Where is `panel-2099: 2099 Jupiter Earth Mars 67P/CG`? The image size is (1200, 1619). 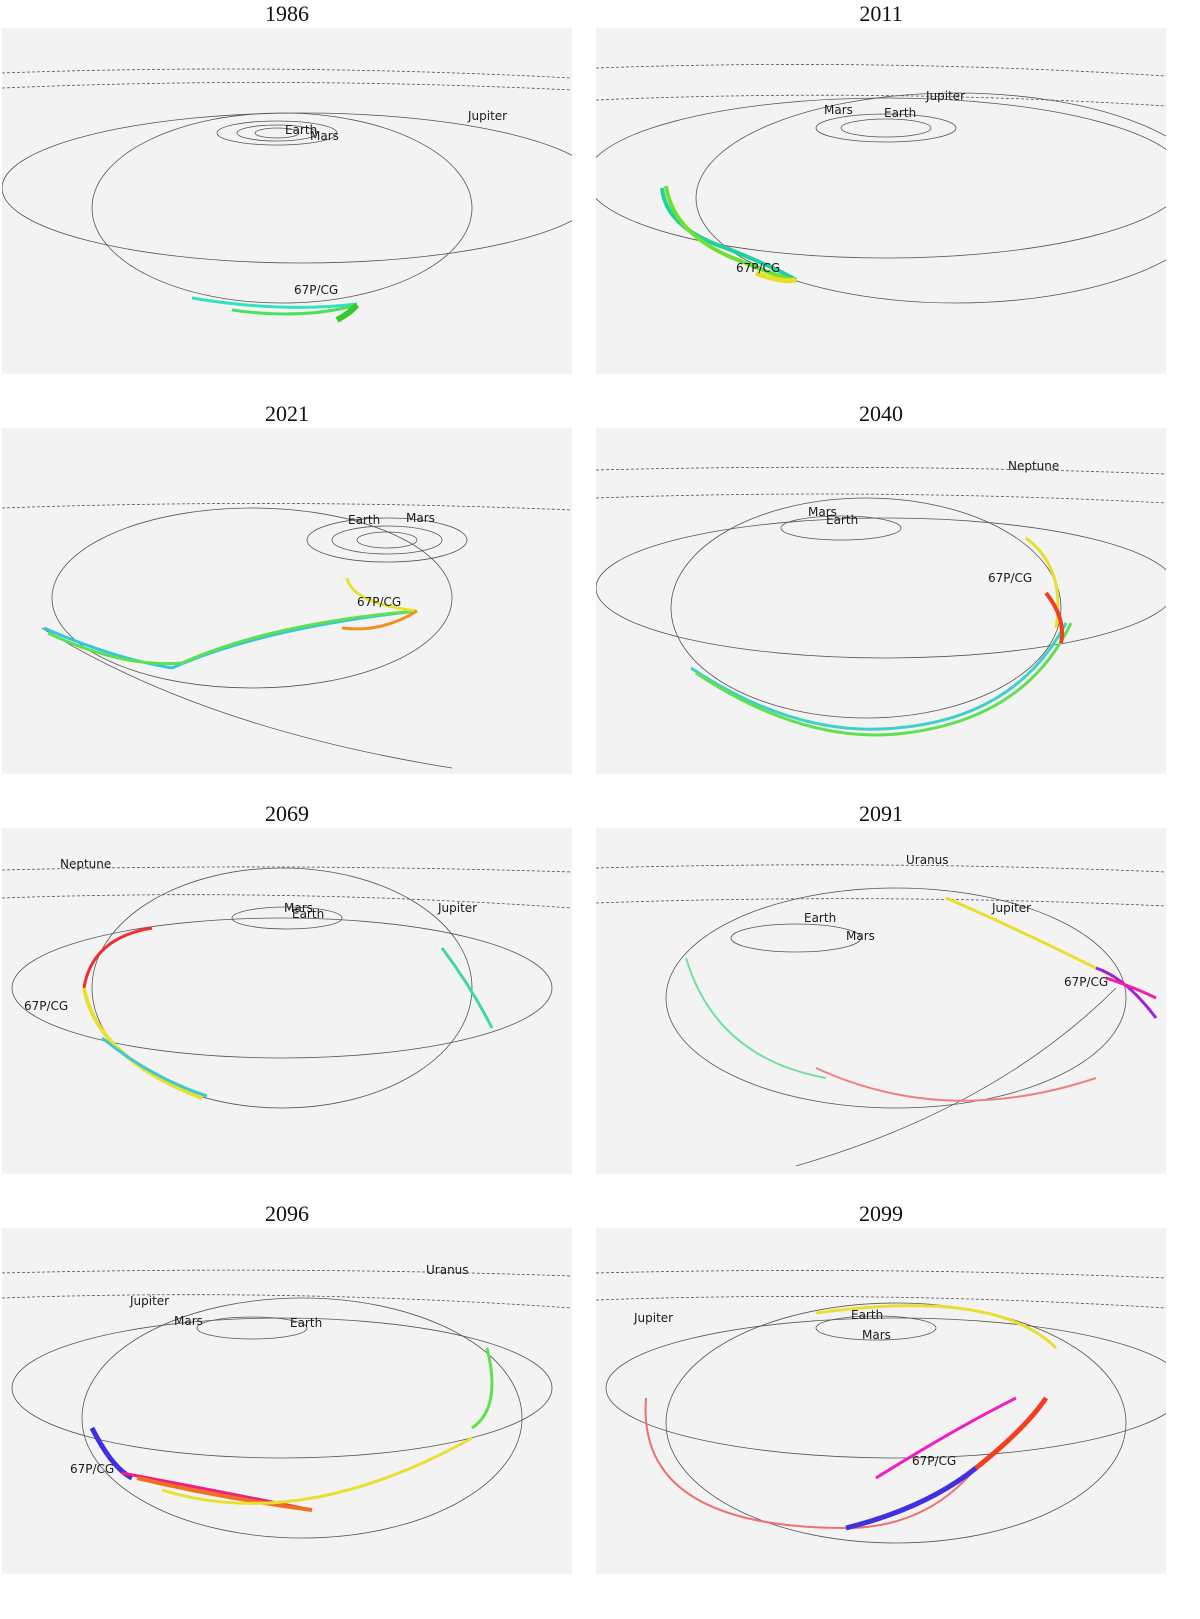
panel-2099: 2099 Jupiter Earth Mars 67P/CG is located at coordinates (881, 1393).